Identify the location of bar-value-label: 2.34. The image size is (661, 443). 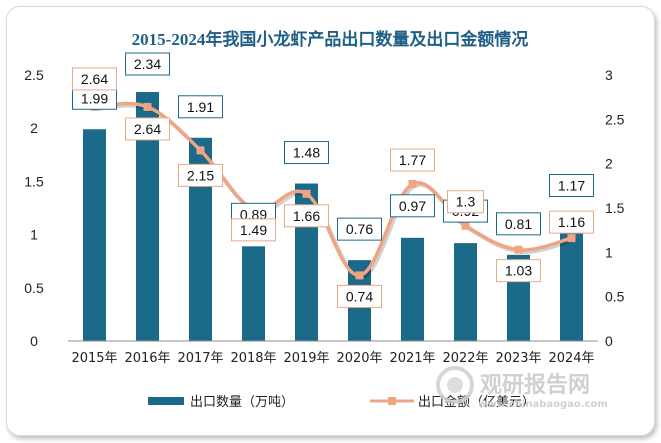
(147, 64).